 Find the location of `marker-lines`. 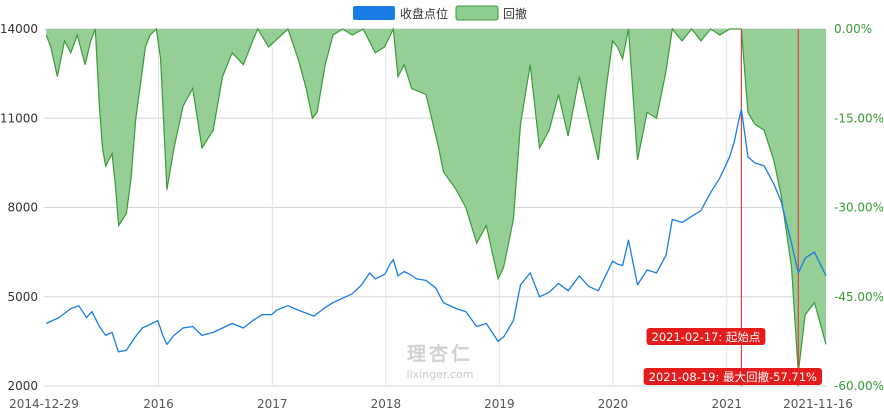

marker-lines is located at coordinates (769, 207).